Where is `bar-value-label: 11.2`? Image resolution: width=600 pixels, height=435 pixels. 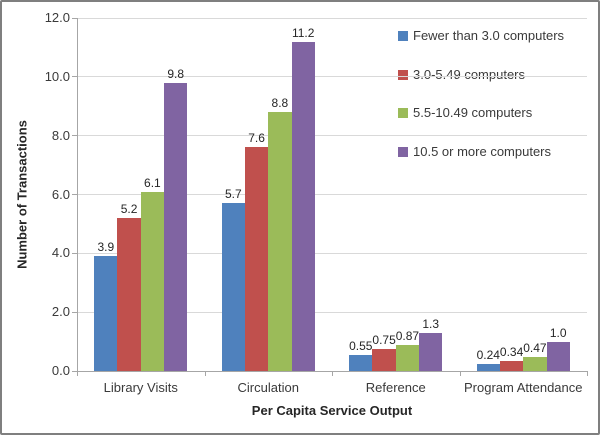
bar-value-label: 11.2 is located at coordinates (303, 32).